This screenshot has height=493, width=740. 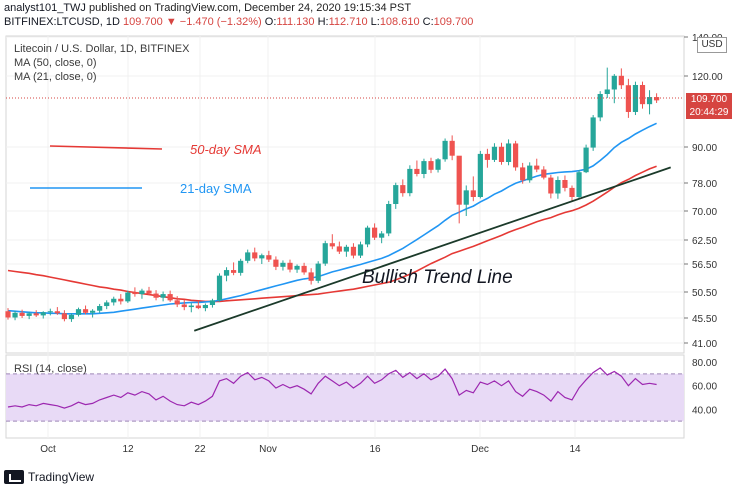 What do you see at coordinates (61, 477) in the screenshot?
I see `footer-brand: TradingView` at bounding box center [61, 477].